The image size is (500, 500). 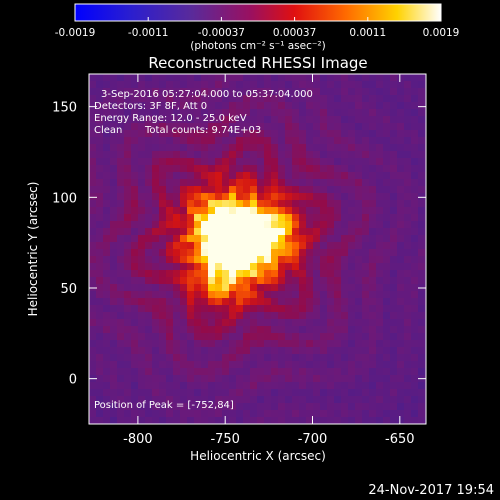 I want to click on footer-date: 24-Nov-2017 19:54, so click(x=431, y=490).